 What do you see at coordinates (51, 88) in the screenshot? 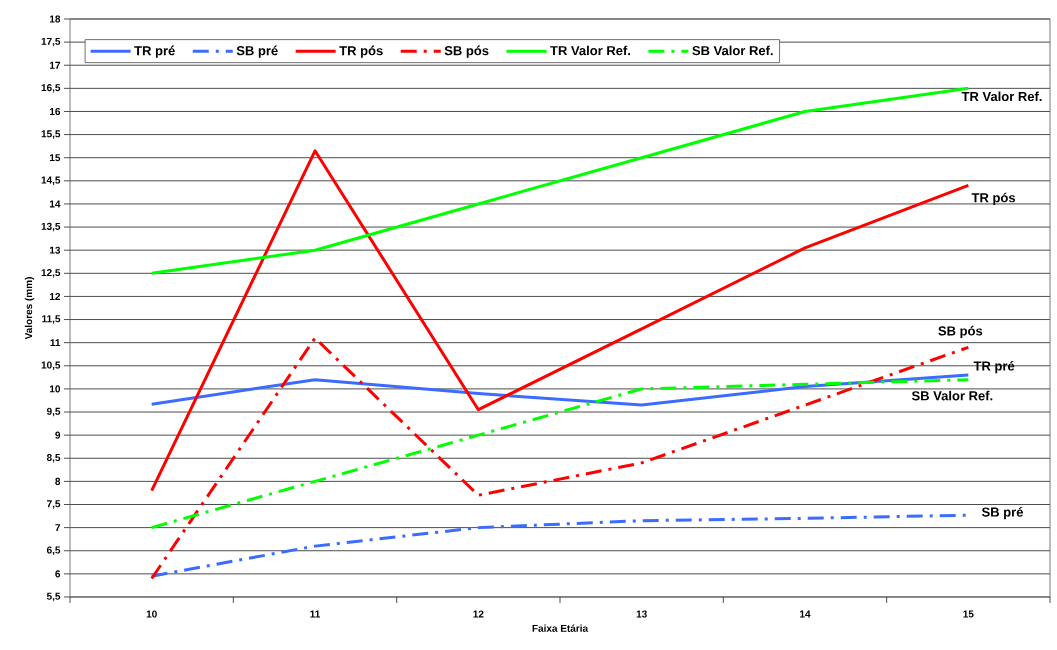
I see `y-tick-label: 16,5` at bounding box center [51, 88].